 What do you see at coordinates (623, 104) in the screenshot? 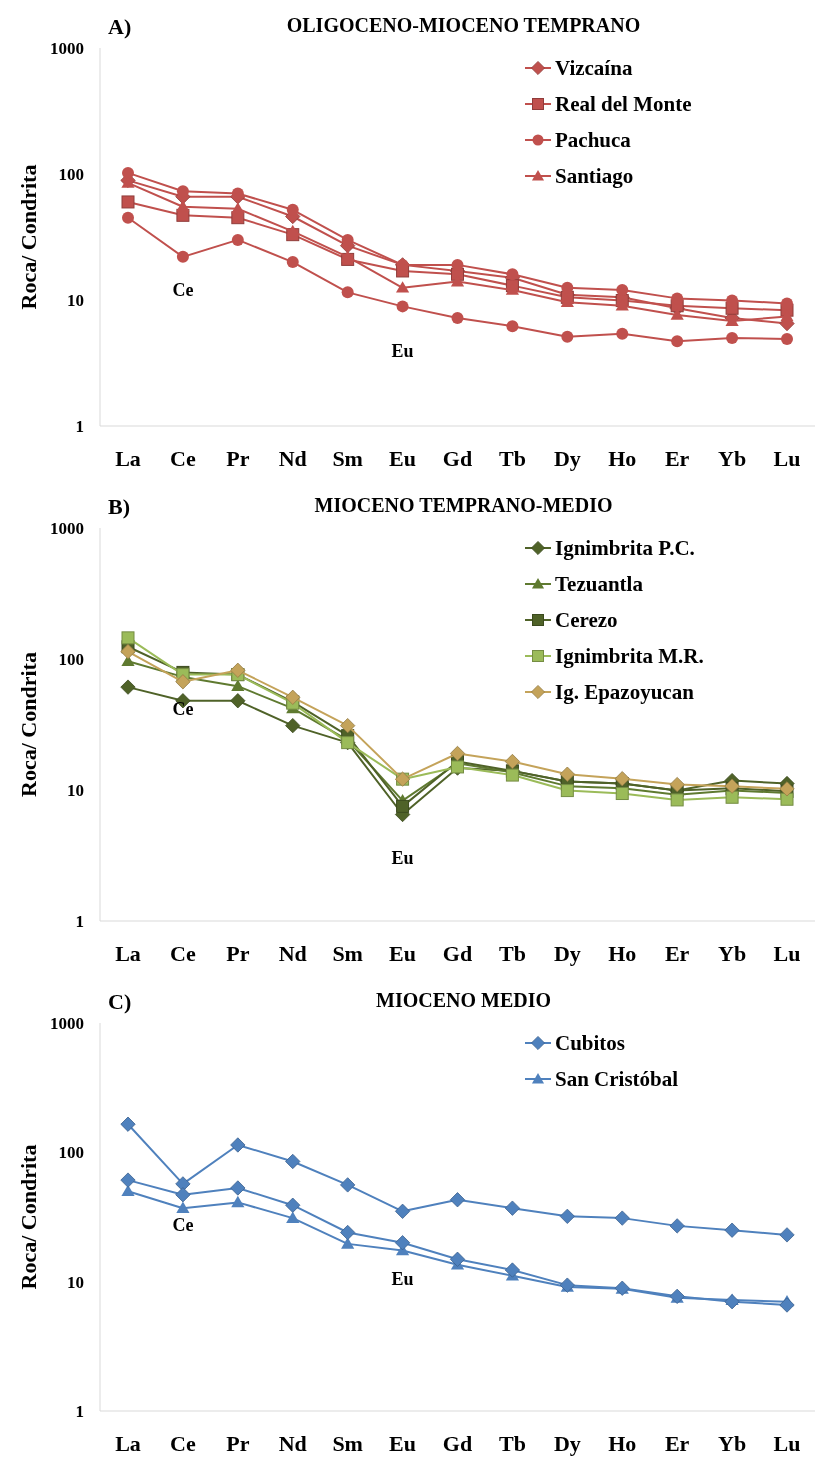
I see `legend-label: Real del Monte` at bounding box center [623, 104].